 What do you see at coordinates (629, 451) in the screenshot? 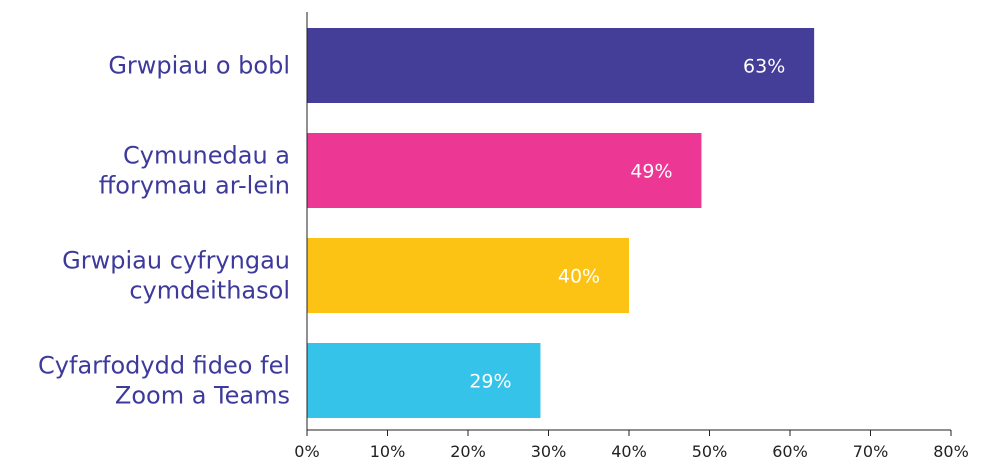
I see `x-tick-label-5: 40%` at bounding box center [629, 451].